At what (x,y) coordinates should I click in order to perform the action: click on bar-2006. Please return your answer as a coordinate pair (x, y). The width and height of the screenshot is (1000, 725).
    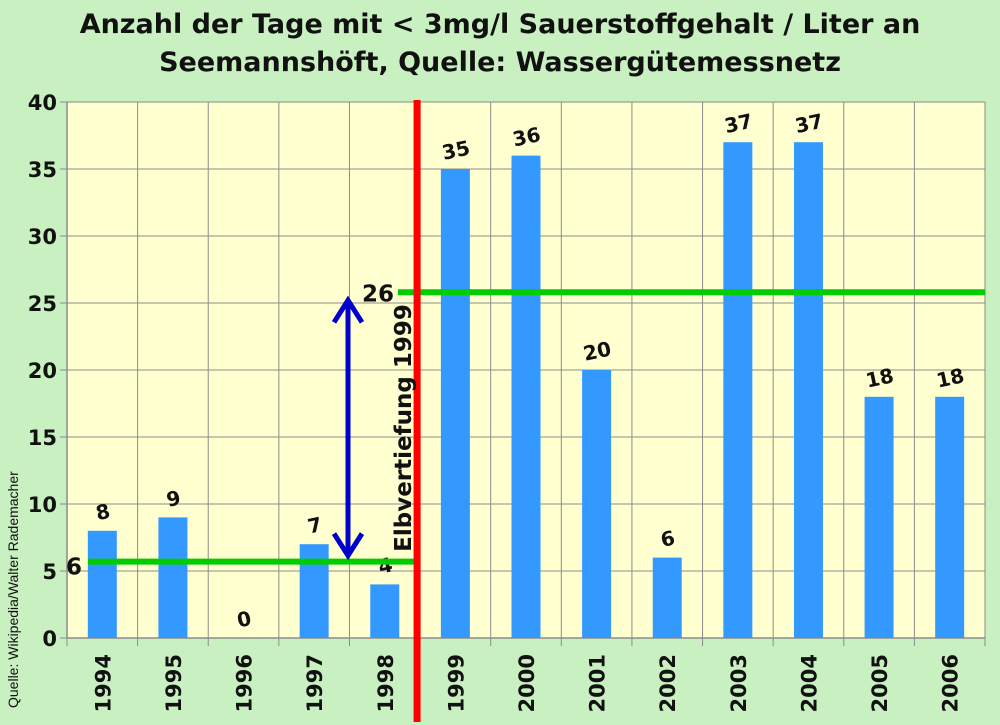
    Looking at the image, I should click on (950, 517).